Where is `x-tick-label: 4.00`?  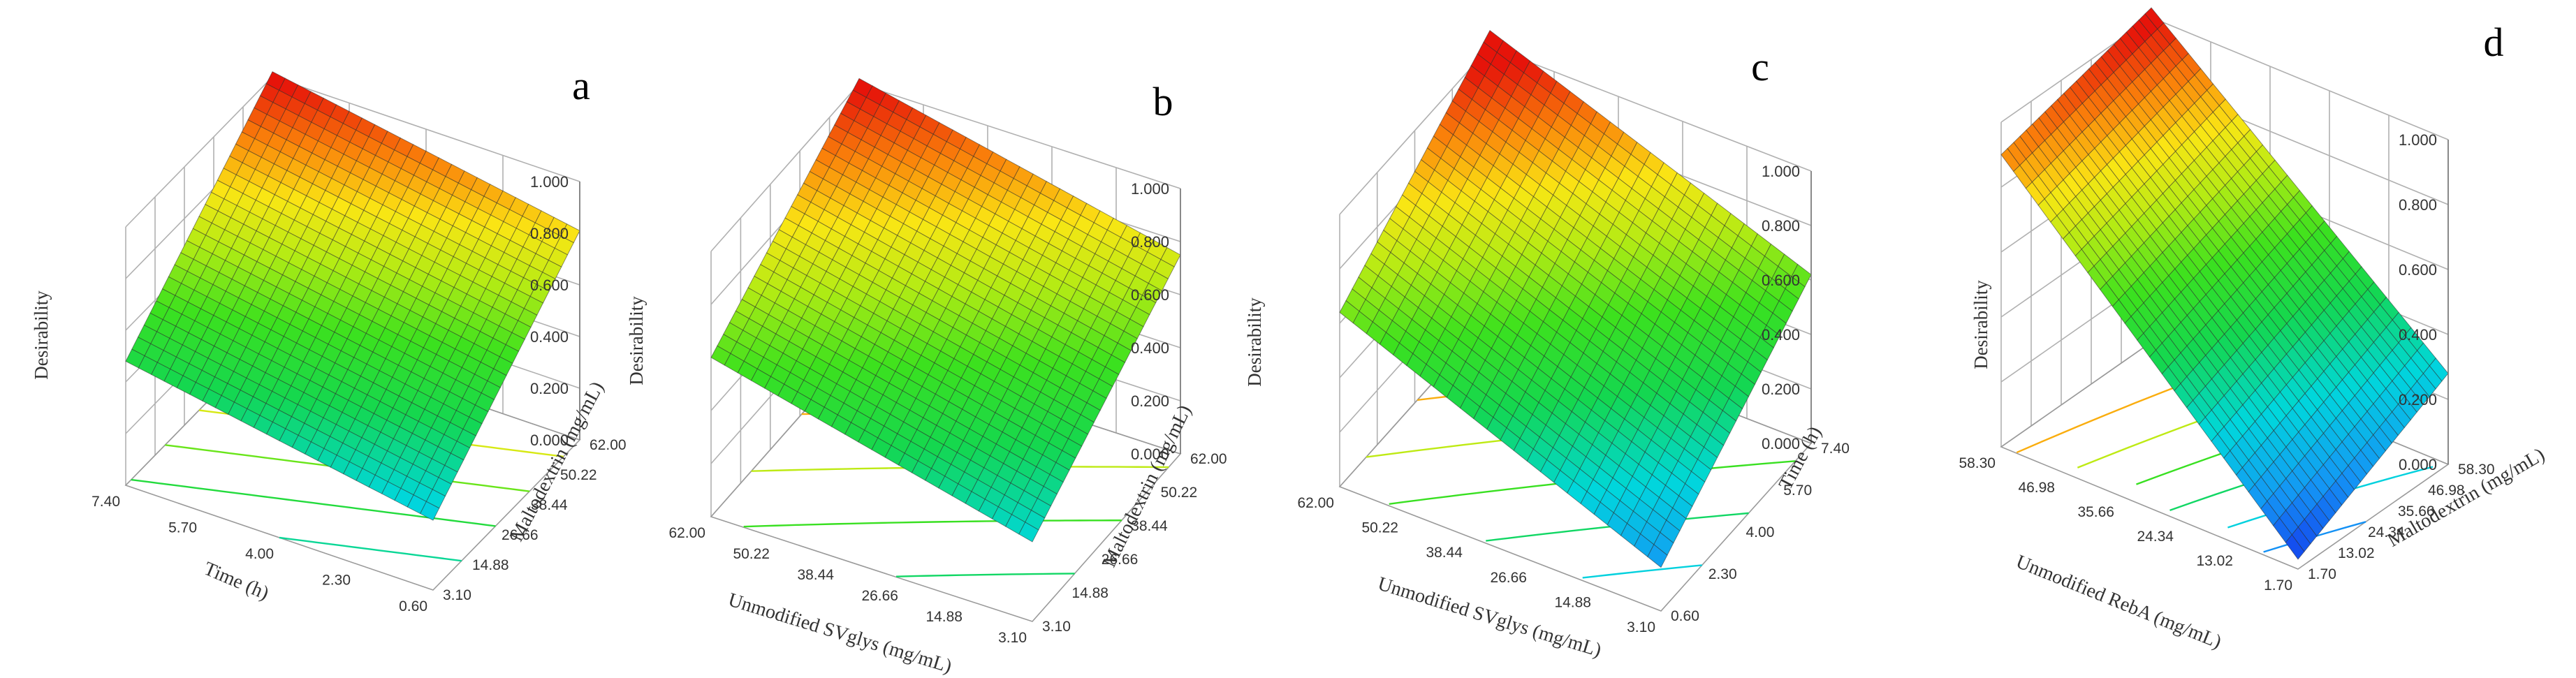 x-tick-label: 4.00 is located at coordinates (259, 554).